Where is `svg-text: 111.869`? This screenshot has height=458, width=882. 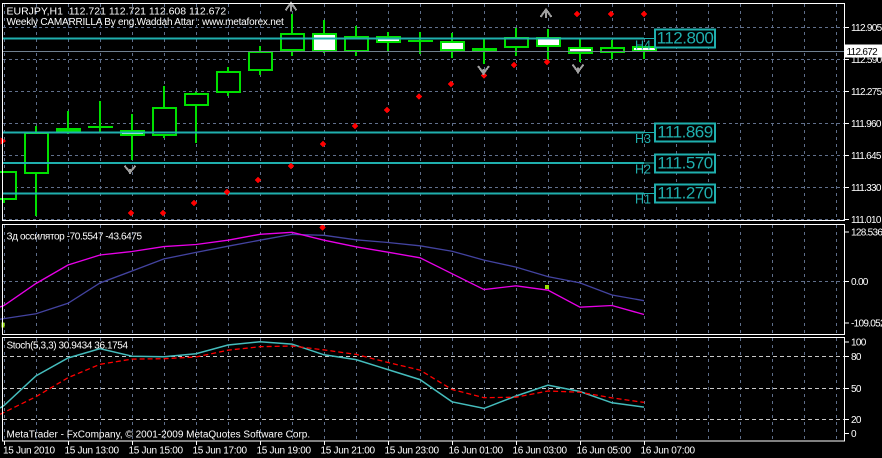 svg-text: 111.869 is located at coordinates (684, 132).